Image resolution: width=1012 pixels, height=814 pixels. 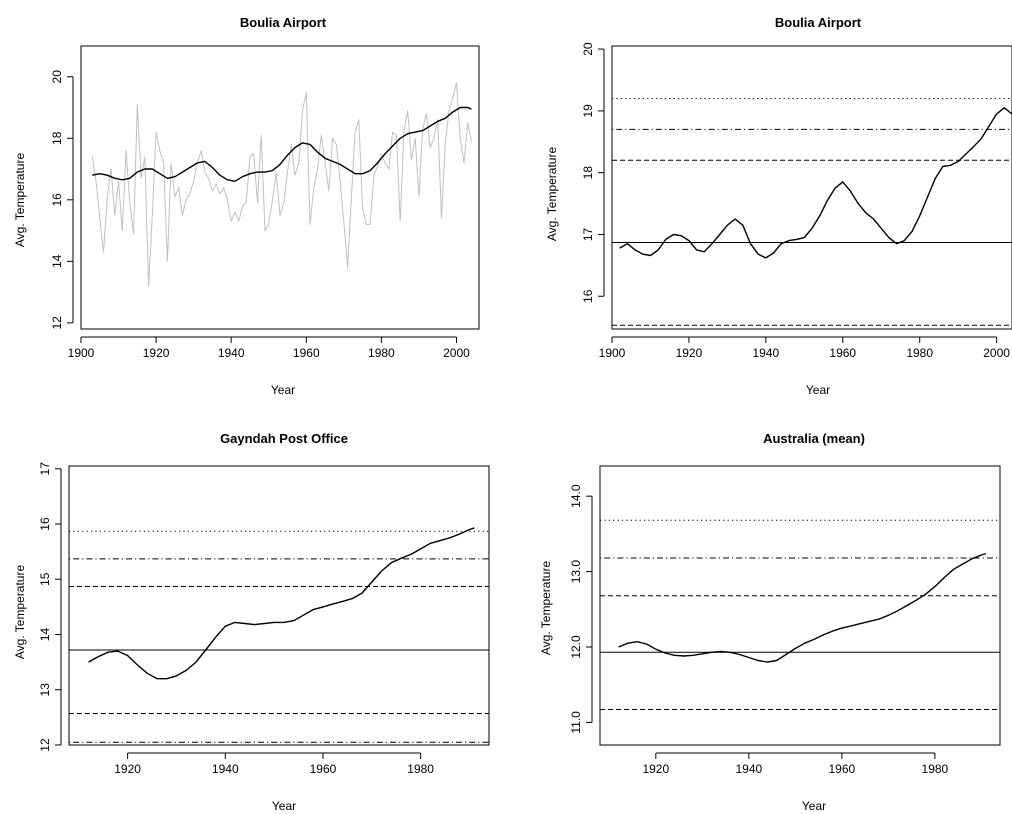 I want to click on raw-temperature-series, so click(x=281, y=184).